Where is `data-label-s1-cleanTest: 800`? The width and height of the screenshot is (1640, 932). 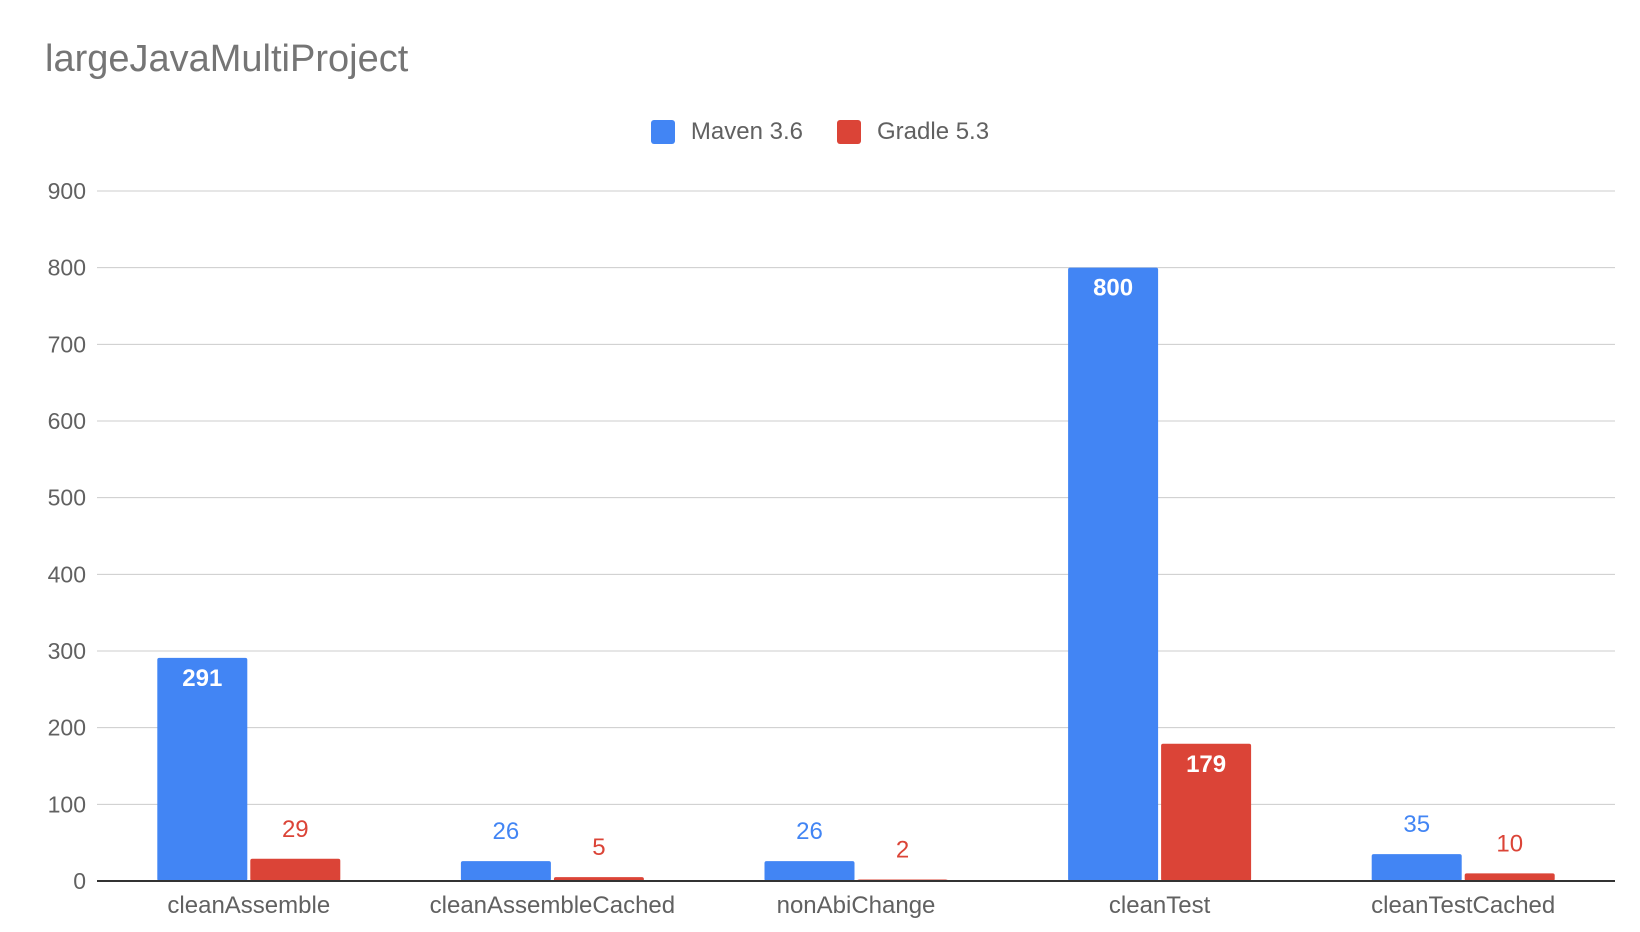
data-label-s1-cleanTest: 800 is located at coordinates (1113, 288).